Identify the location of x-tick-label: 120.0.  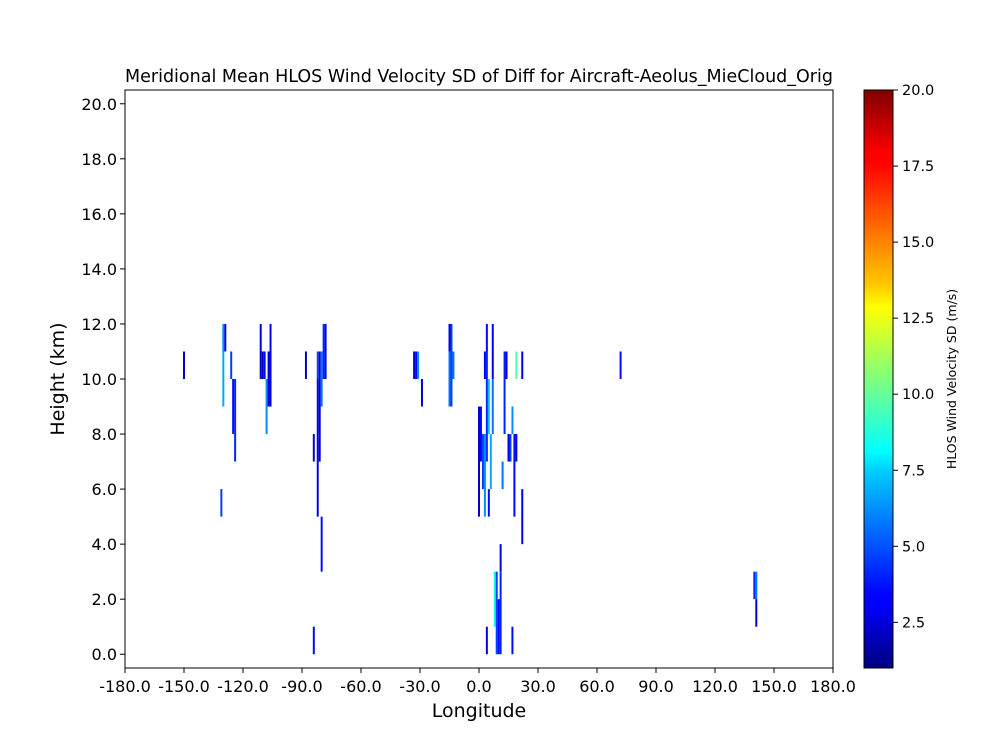
(715, 686).